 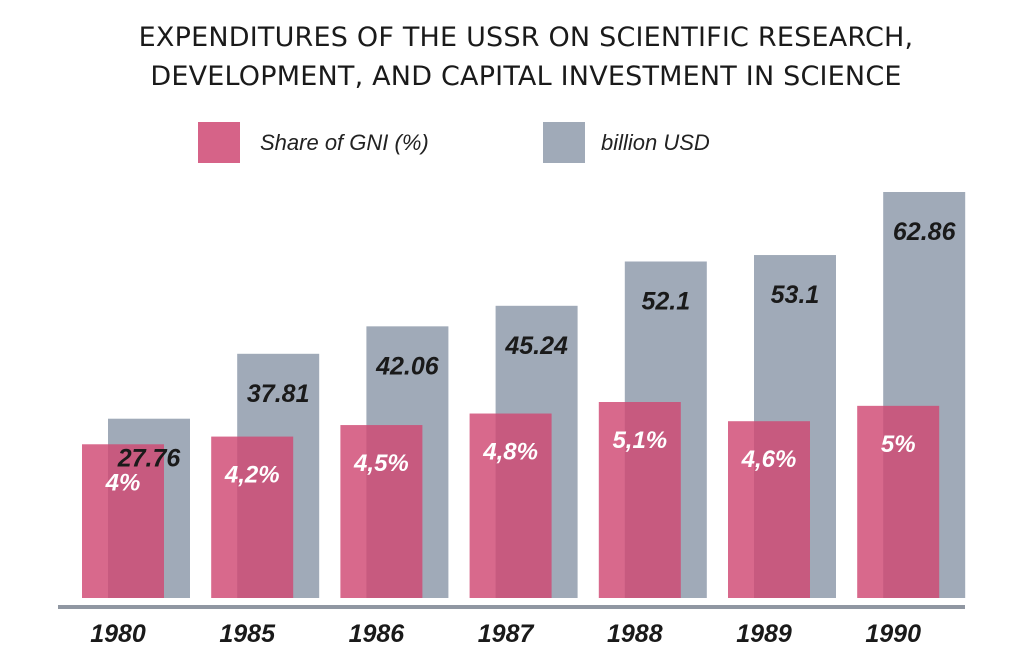 I want to click on gni-bar-1980, so click(x=123, y=521).